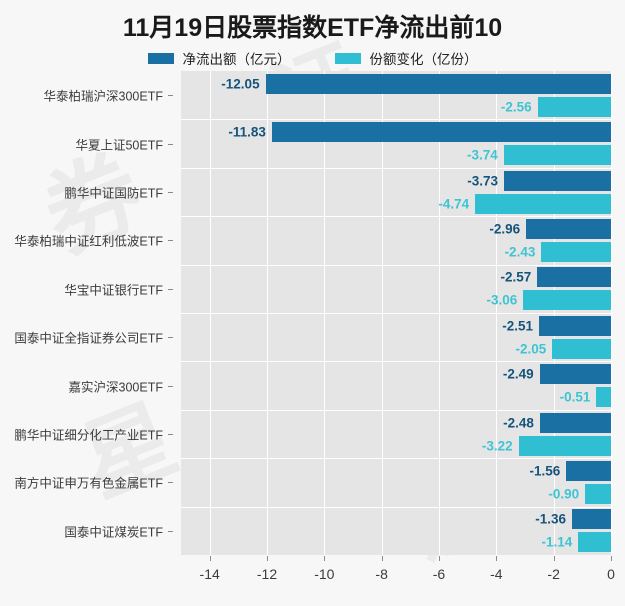 This screenshot has width=625, height=606. What do you see at coordinates (88, 338) in the screenshot?
I see `y-axis-category-label: 国泰中证全指证券公司ETF` at bounding box center [88, 338].